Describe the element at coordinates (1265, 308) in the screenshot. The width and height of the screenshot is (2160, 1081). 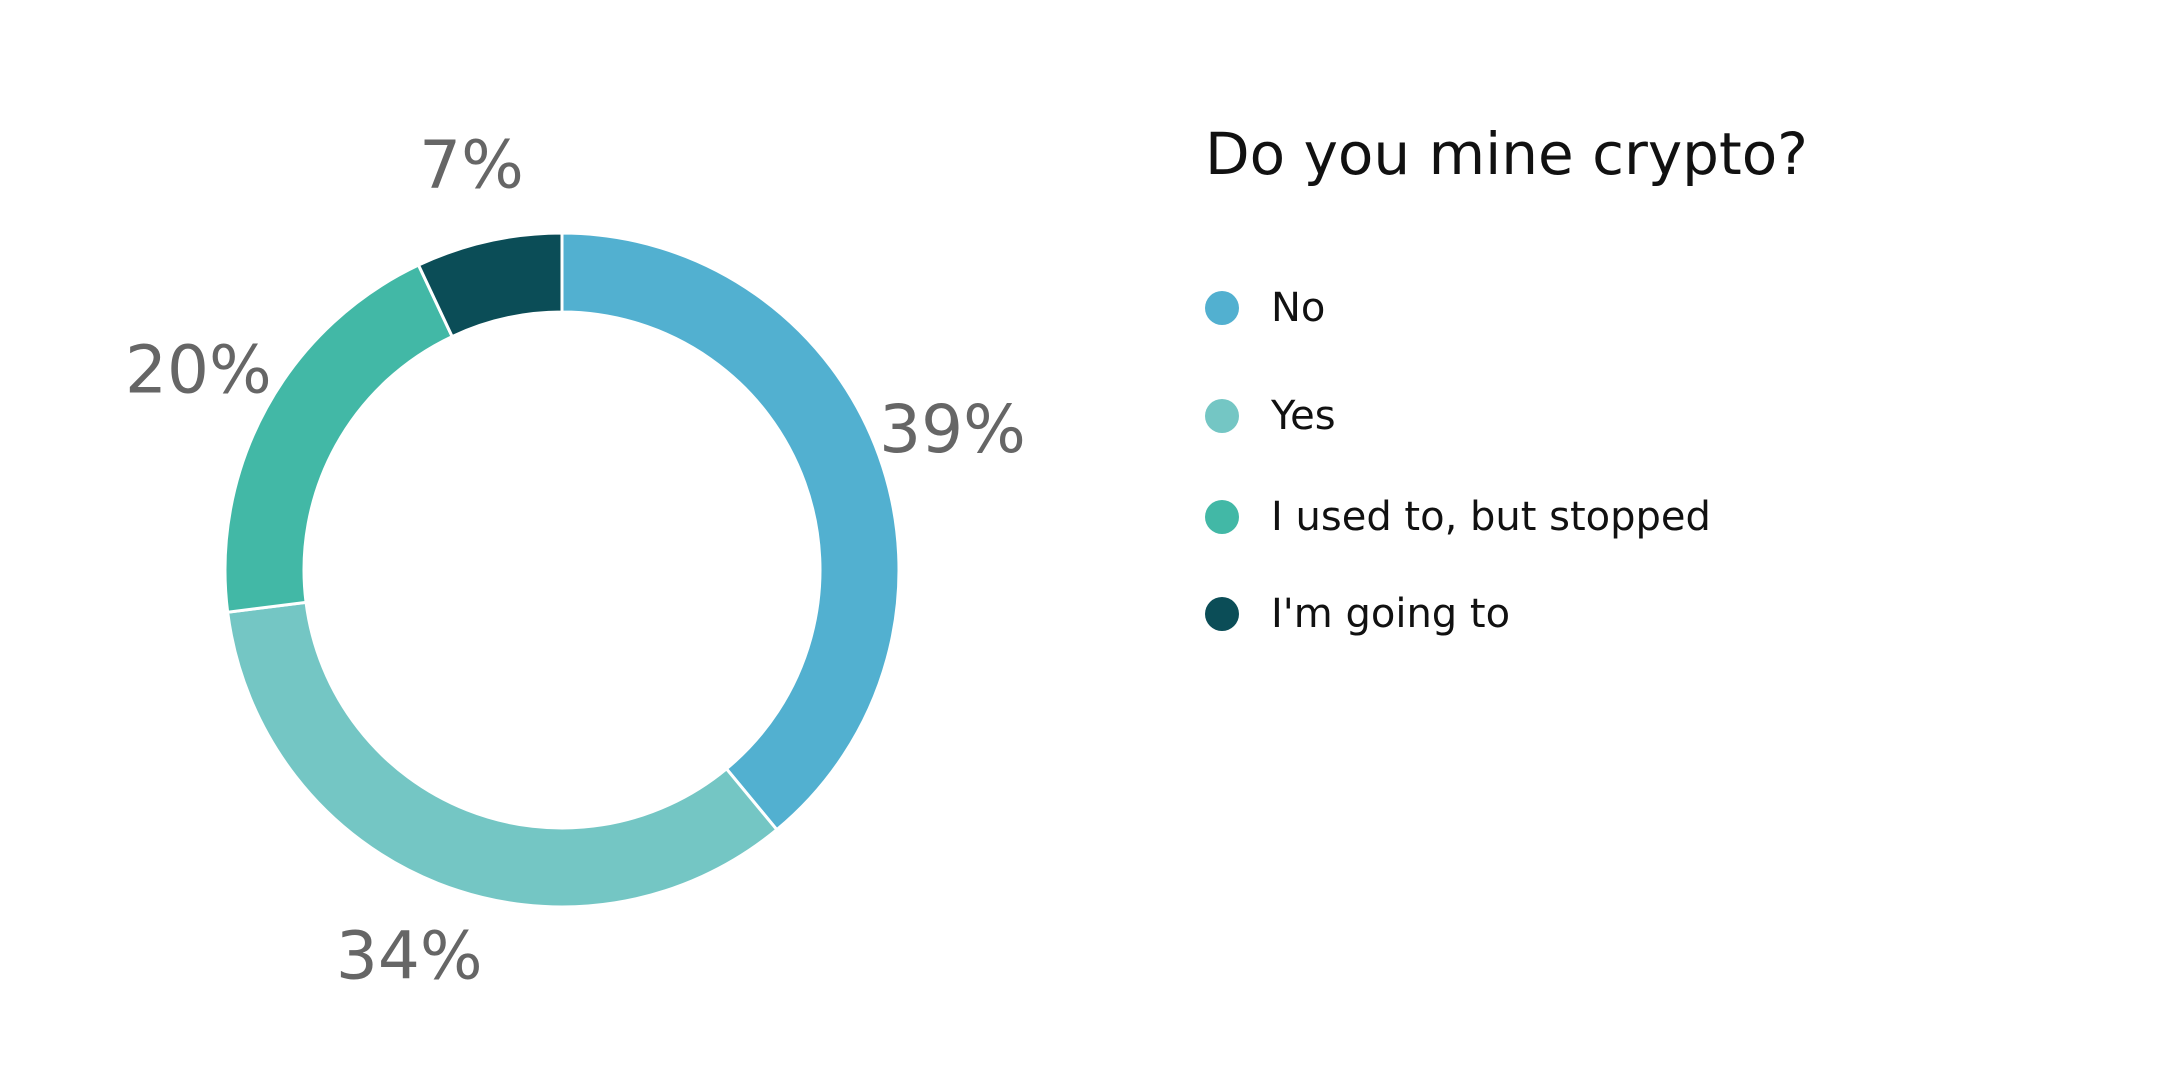
I see `legend-item: No` at that location.